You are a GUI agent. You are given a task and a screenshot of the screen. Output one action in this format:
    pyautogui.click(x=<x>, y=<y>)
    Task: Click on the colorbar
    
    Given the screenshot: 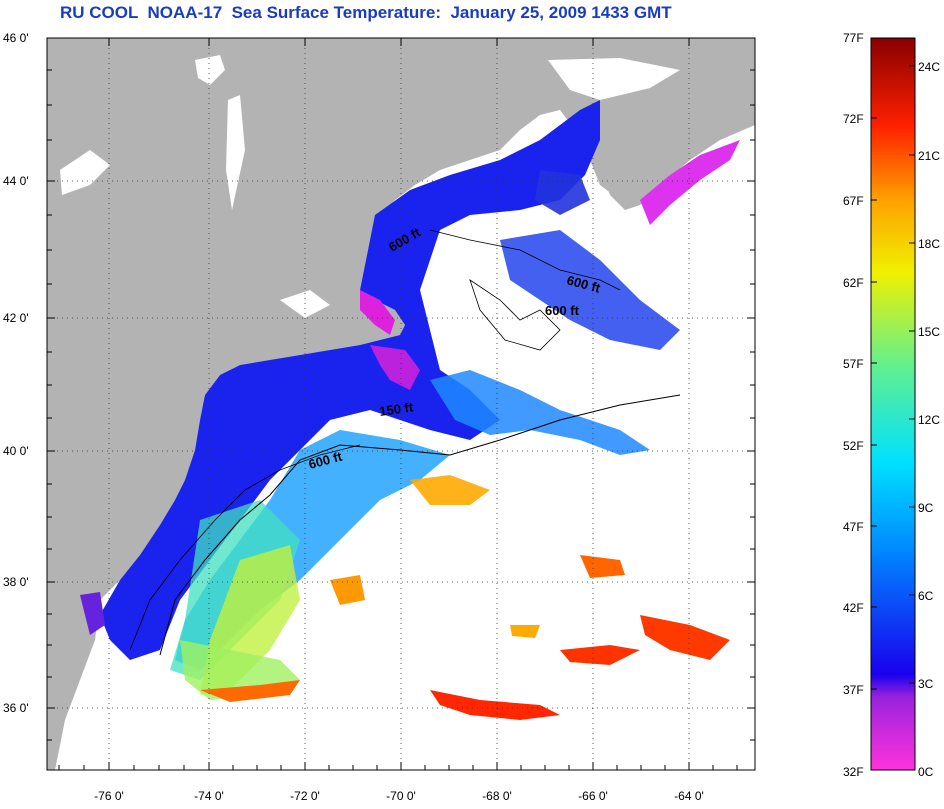 What is the action you would take?
    pyautogui.click(x=893, y=404)
    